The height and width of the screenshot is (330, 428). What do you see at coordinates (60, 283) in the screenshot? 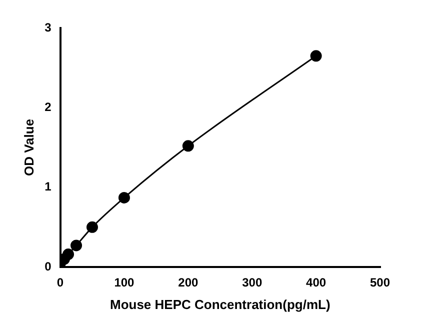
I see `x-tick-label: 0` at bounding box center [60, 283].